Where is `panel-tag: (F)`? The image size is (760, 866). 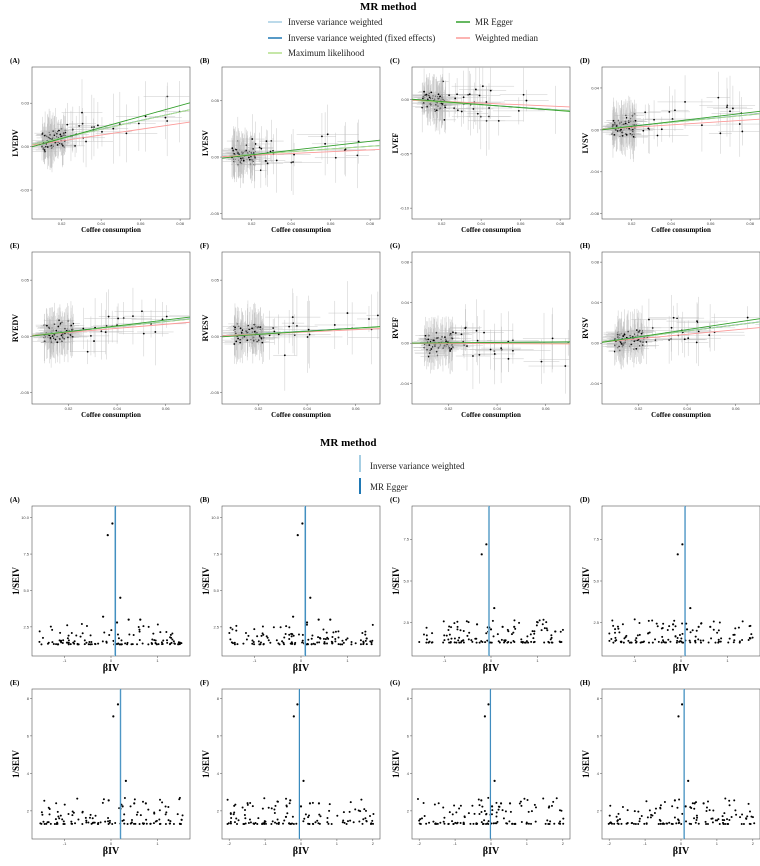
panel-tag: (F) is located at coordinates (205, 246).